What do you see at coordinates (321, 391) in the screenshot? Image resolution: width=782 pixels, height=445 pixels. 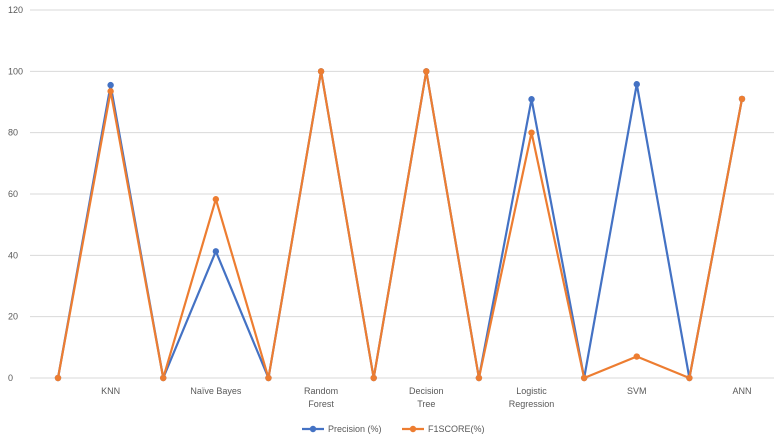 I see `x-category-label: Random` at bounding box center [321, 391].